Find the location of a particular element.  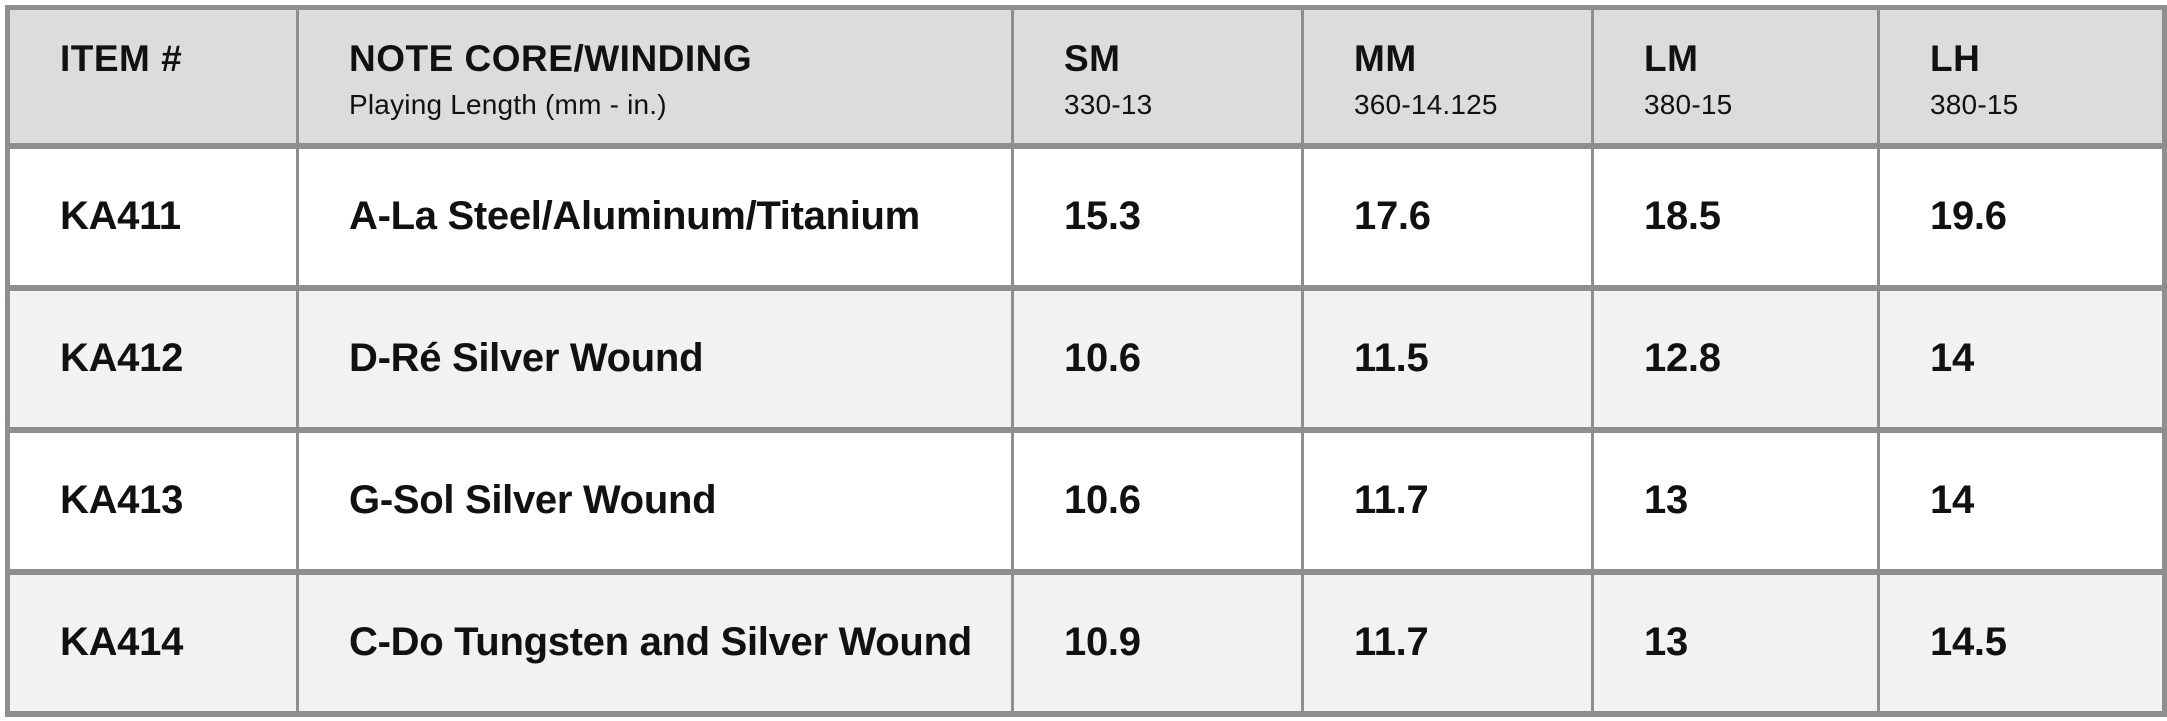

cell-tension-mm: 17.6 is located at coordinates (1447, 216).